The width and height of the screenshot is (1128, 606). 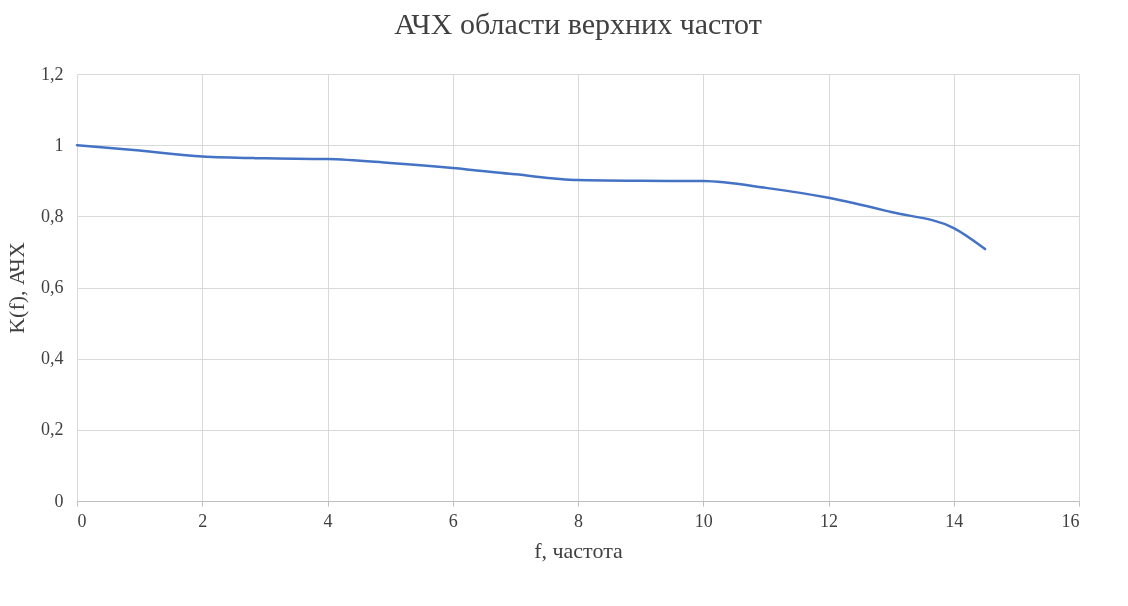 What do you see at coordinates (52, 429) in the screenshot?
I see `y-tick-label: 0,2` at bounding box center [52, 429].